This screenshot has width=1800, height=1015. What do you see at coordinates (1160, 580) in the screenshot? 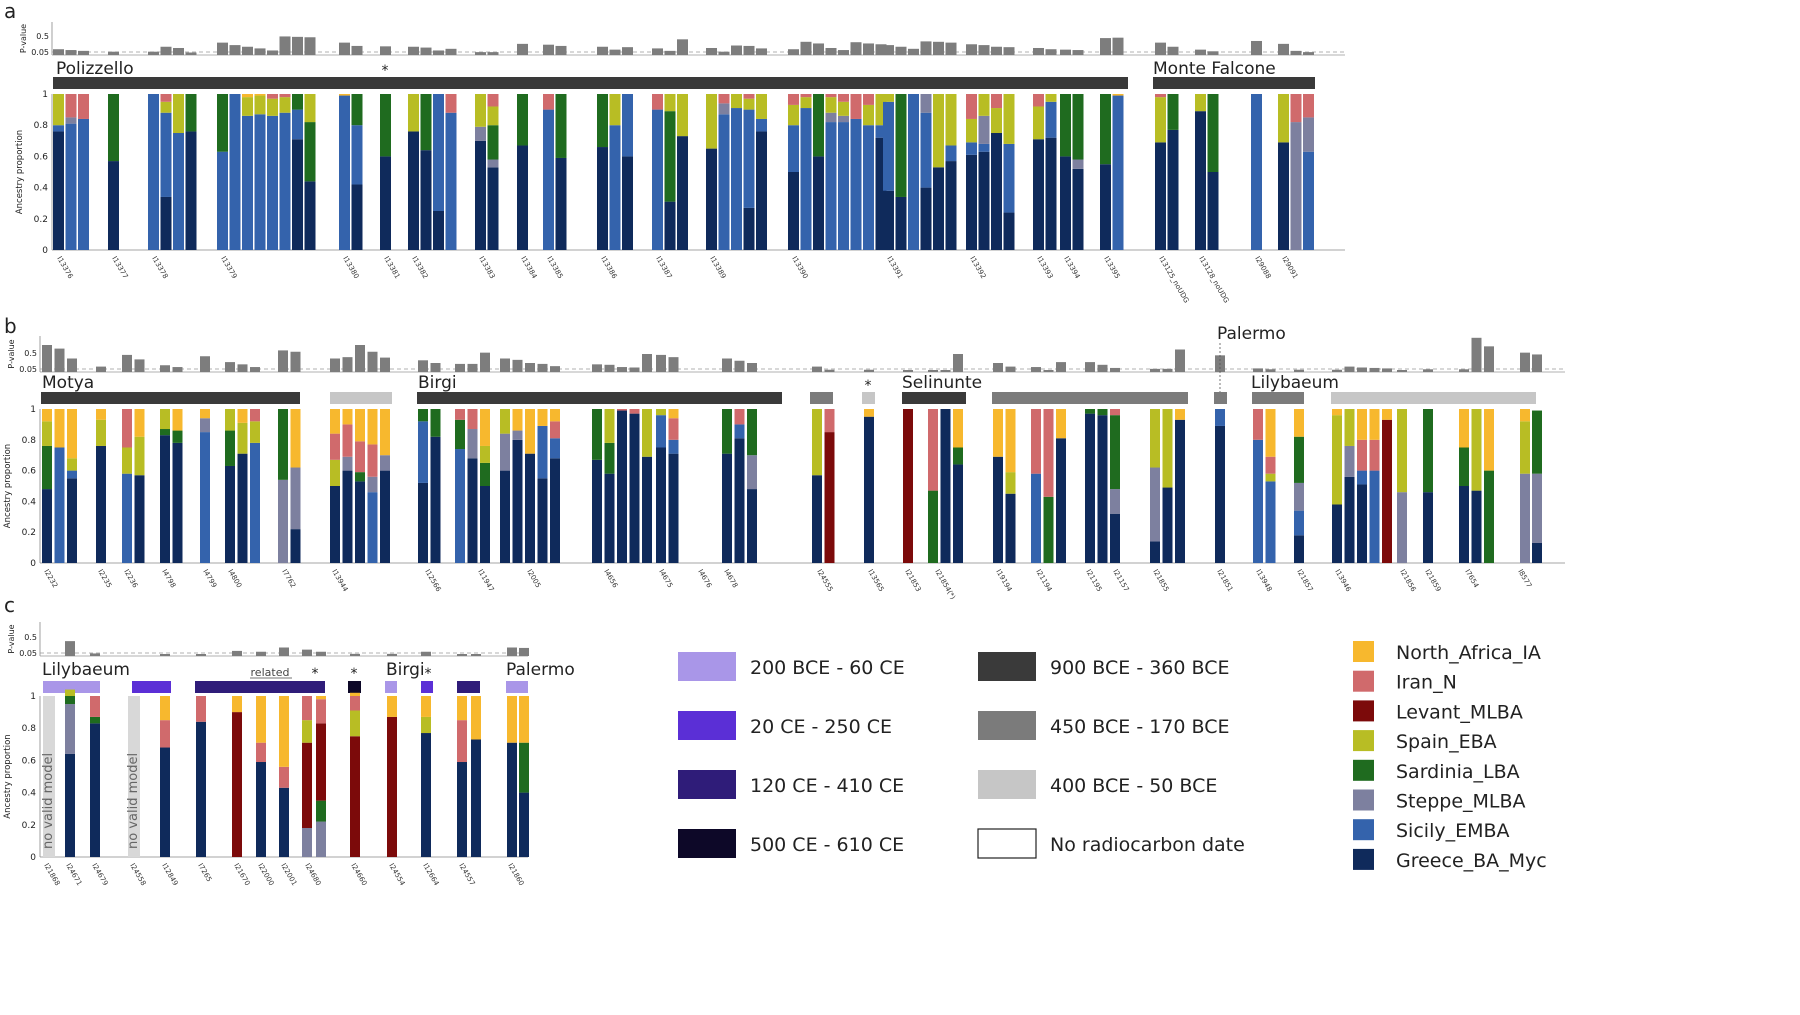
I see `panel-b-sample-label: I21855` at bounding box center [1160, 580].